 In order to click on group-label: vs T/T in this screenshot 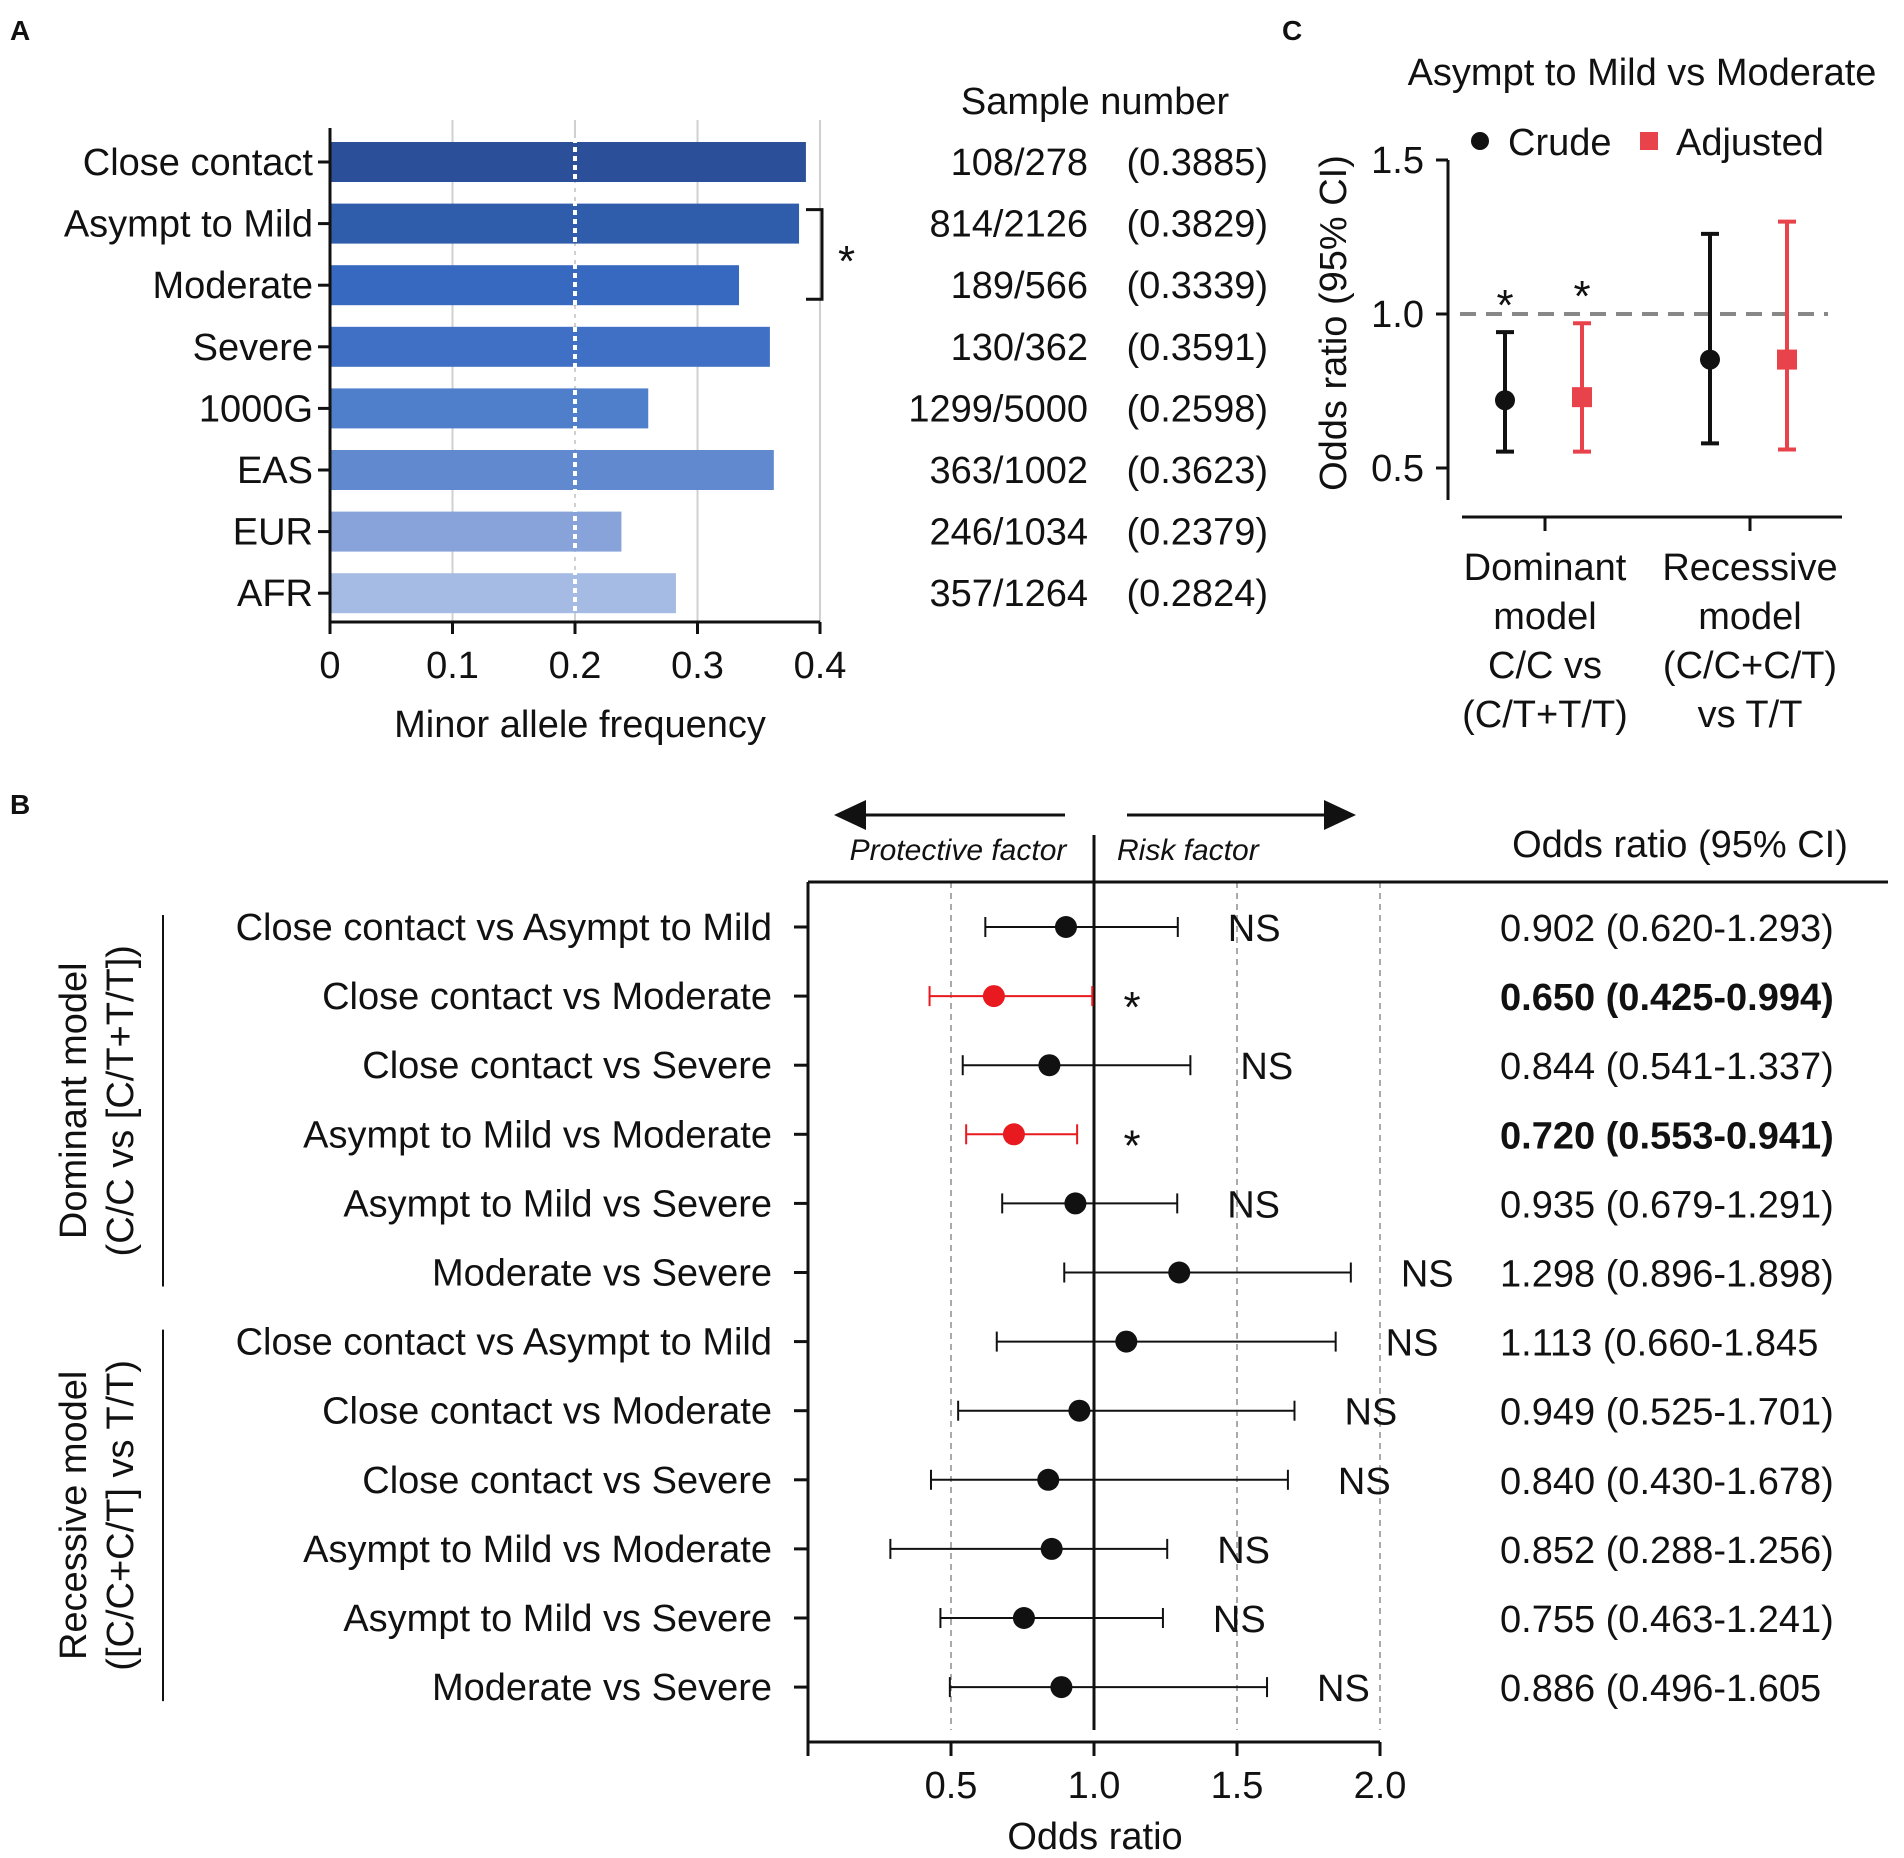, I will do `click(1750, 715)`.